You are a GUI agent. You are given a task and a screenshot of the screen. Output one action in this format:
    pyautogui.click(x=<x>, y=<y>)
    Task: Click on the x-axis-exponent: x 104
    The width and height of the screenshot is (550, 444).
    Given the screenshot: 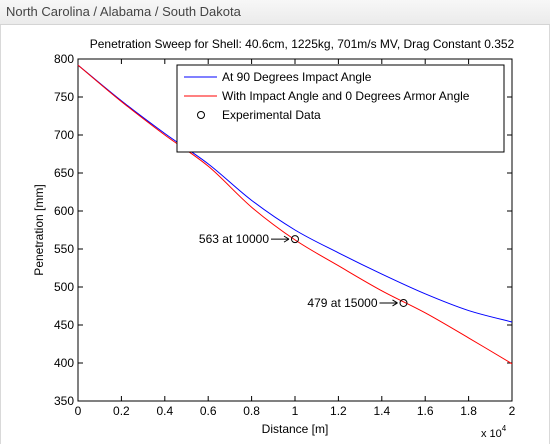 What is the action you would take?
    pyautogui.click(x=494, y=432)
    